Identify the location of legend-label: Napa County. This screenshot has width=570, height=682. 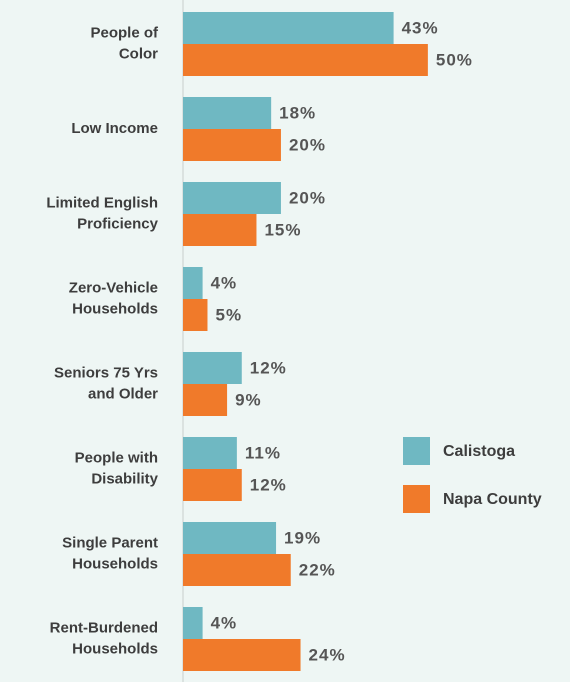
(492, 499).